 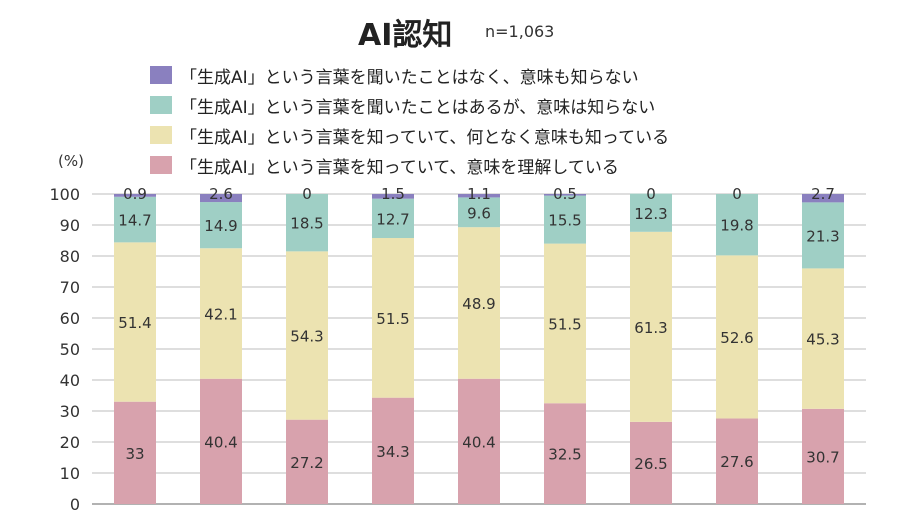 I want to click on data-label: 0.5, so click(x=565, y=194).